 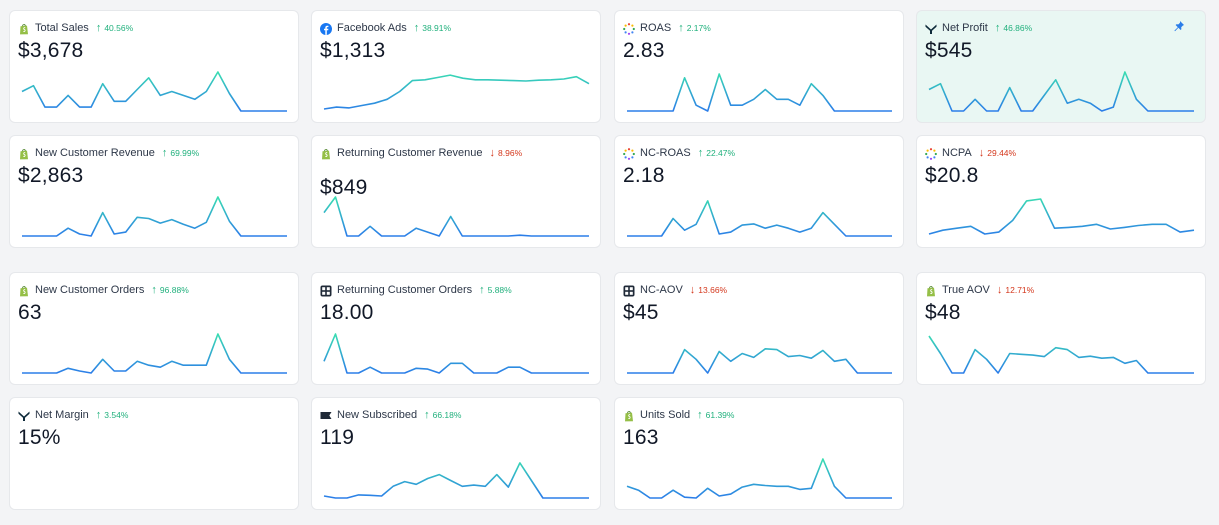 I want to click on metric-title: Units Sold, so click(x=665, y=415).